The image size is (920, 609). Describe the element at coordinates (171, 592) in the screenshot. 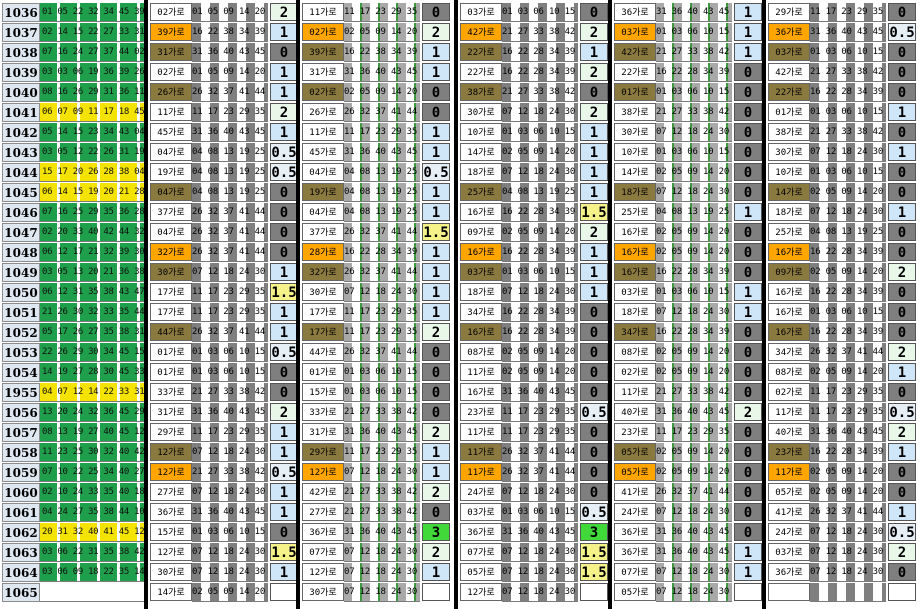

I see `row-group-label: 14가로` at that location.